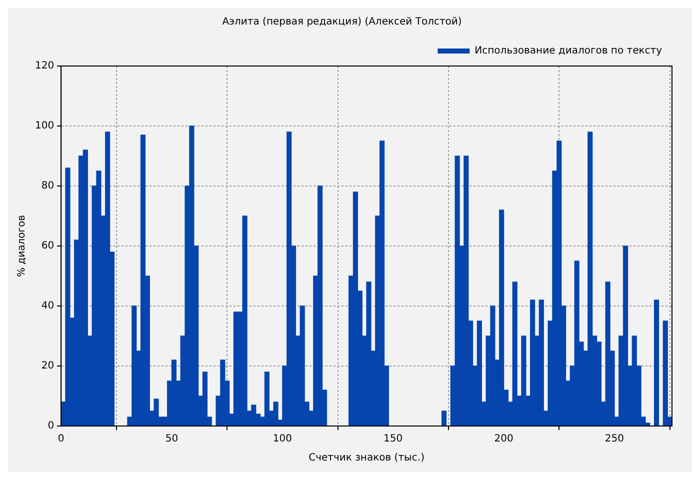 The height and width of the screenshot is (480, 700). What do you see at coordinates (61, 439) in the screenshot?
I see `x-tick-label: 0` at bounding box center [61, 439].